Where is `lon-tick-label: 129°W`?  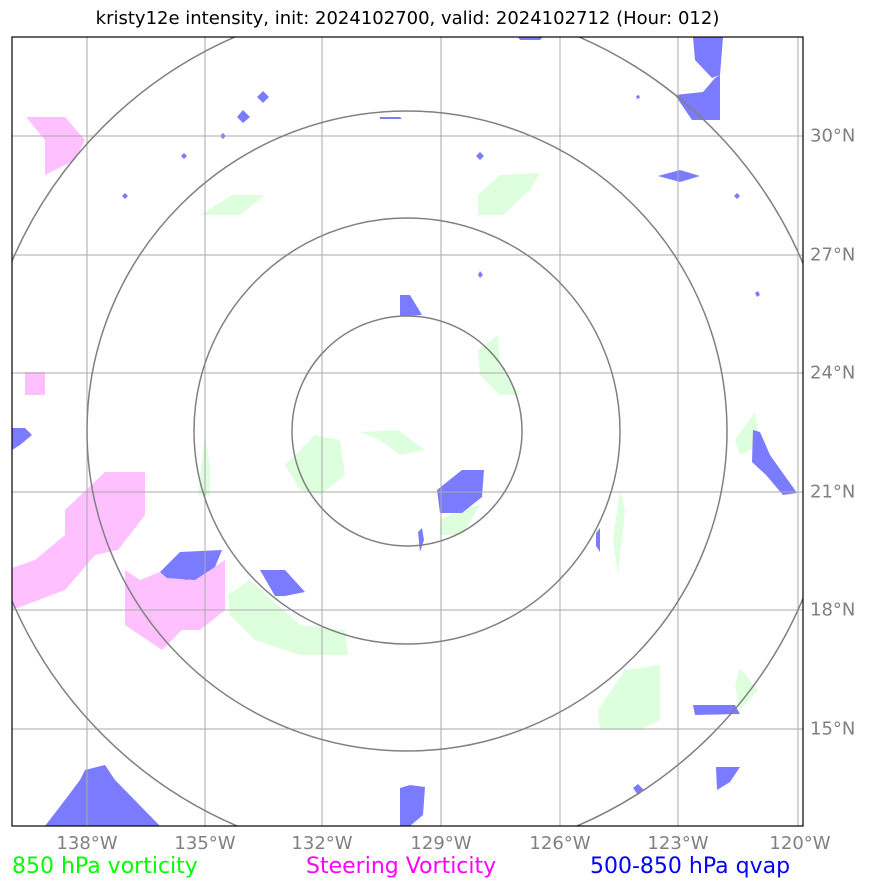 lon-tick-label: 129°W is located at coordinates (441, 843).